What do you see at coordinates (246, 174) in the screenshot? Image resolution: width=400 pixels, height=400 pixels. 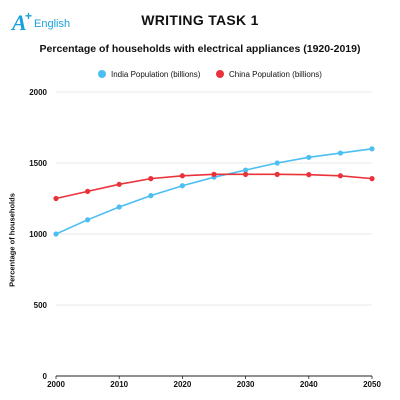 I see `series-1-point-2030` at bounding box center [246, 174].